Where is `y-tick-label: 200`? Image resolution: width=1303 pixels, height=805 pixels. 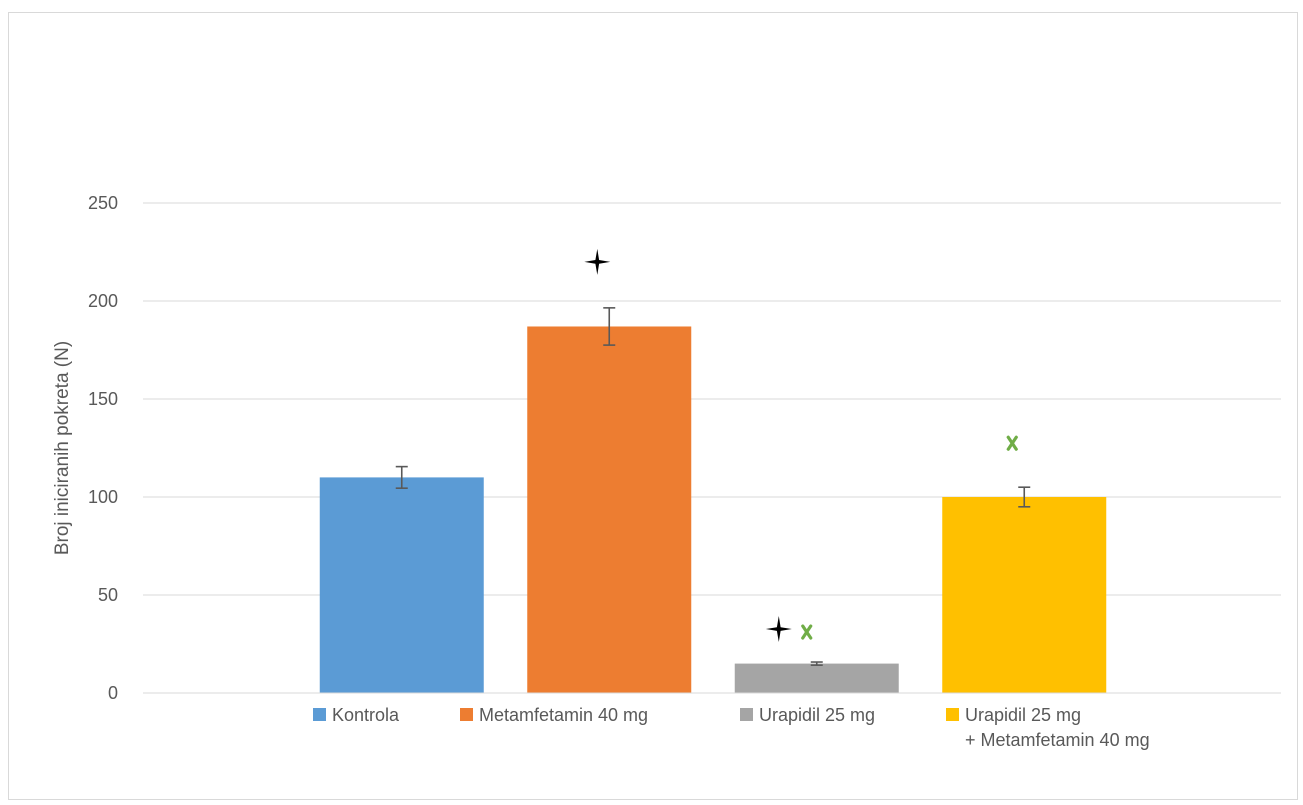 y-tick-label: 200 is located at coordinates (103, 301).